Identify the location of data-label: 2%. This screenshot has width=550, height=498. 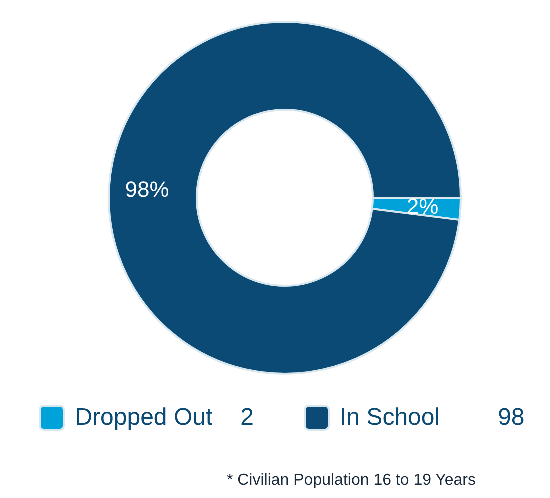
(422, 207).